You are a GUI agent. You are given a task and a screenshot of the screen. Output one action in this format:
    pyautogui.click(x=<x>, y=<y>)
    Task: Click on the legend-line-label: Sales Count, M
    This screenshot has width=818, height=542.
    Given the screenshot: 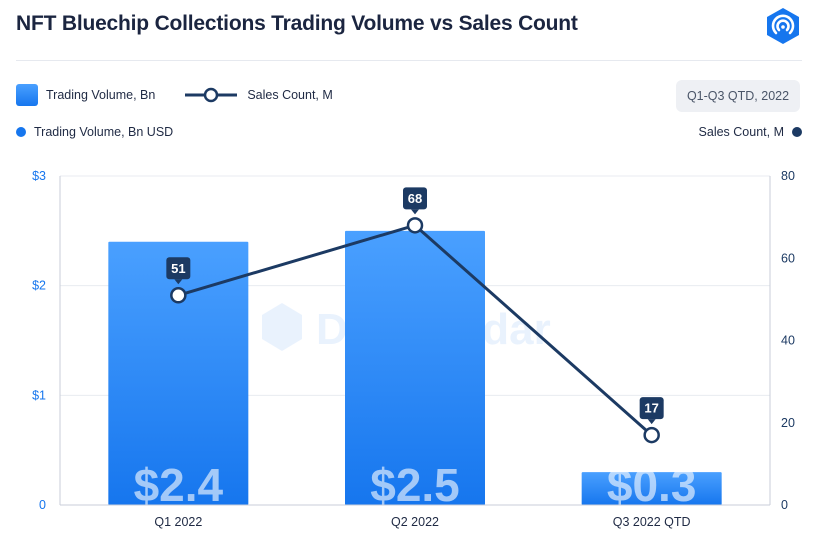 What is the action you would take?
    pyautogui.click(x=290, y=95)
    